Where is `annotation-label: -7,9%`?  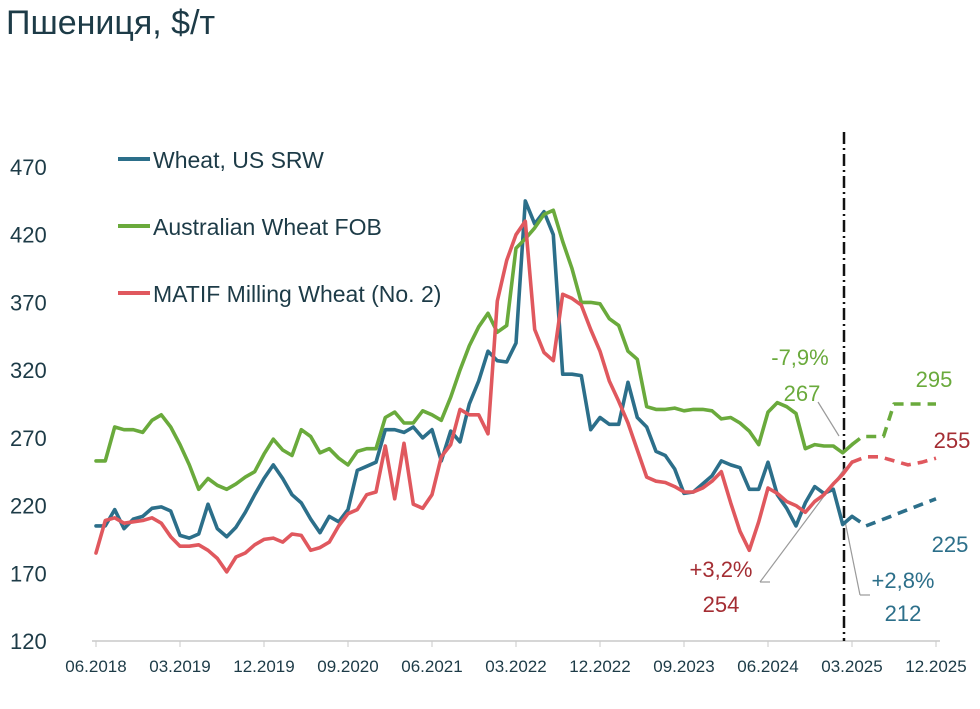 annotation-label: -7,9% is located at coordinates (799, 357).